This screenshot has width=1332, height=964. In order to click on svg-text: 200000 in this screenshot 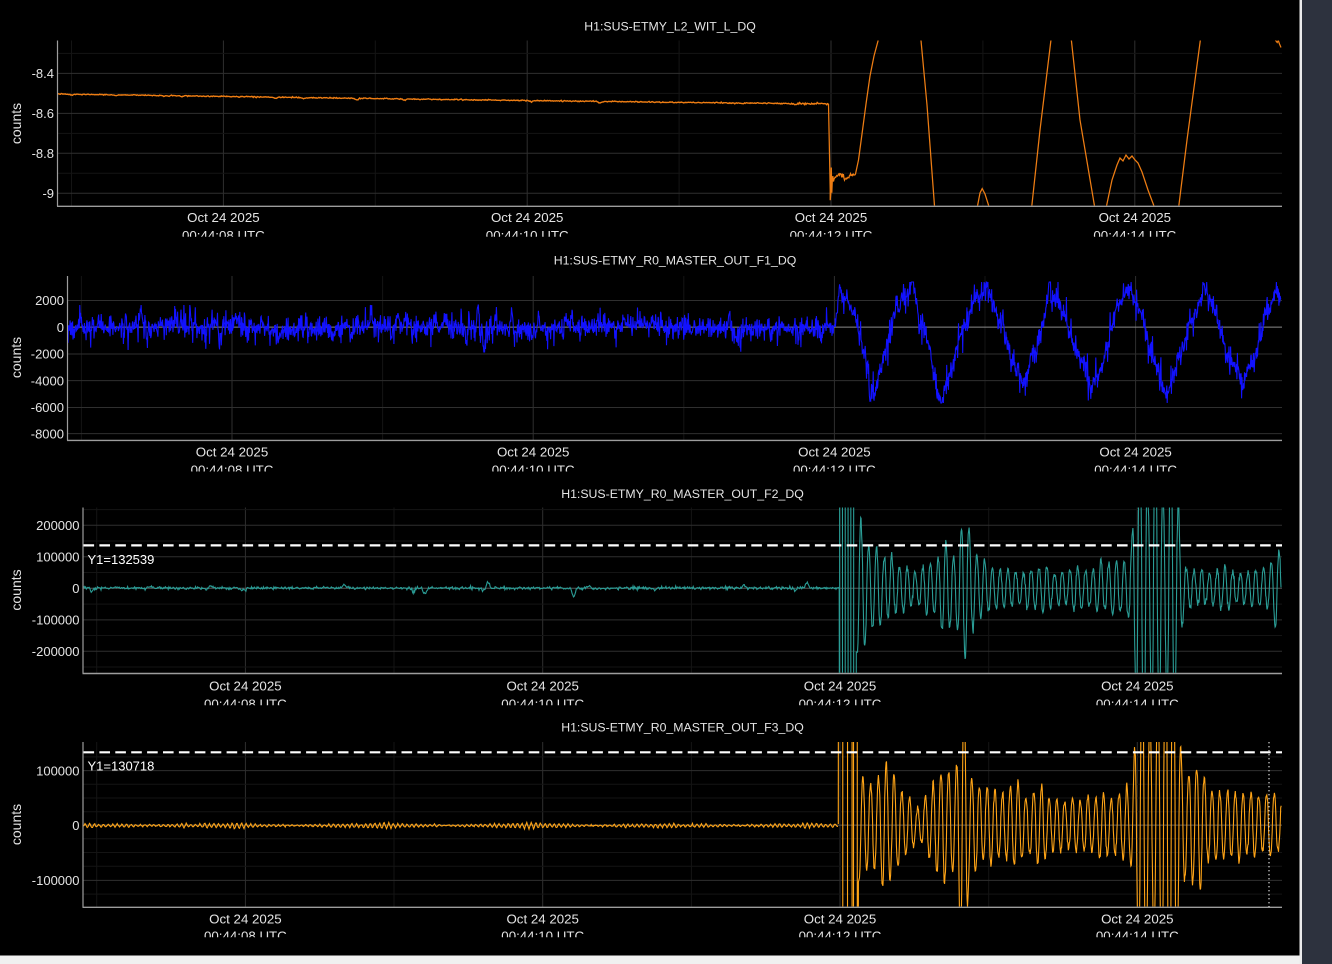, I will do `click(57, 525)`.